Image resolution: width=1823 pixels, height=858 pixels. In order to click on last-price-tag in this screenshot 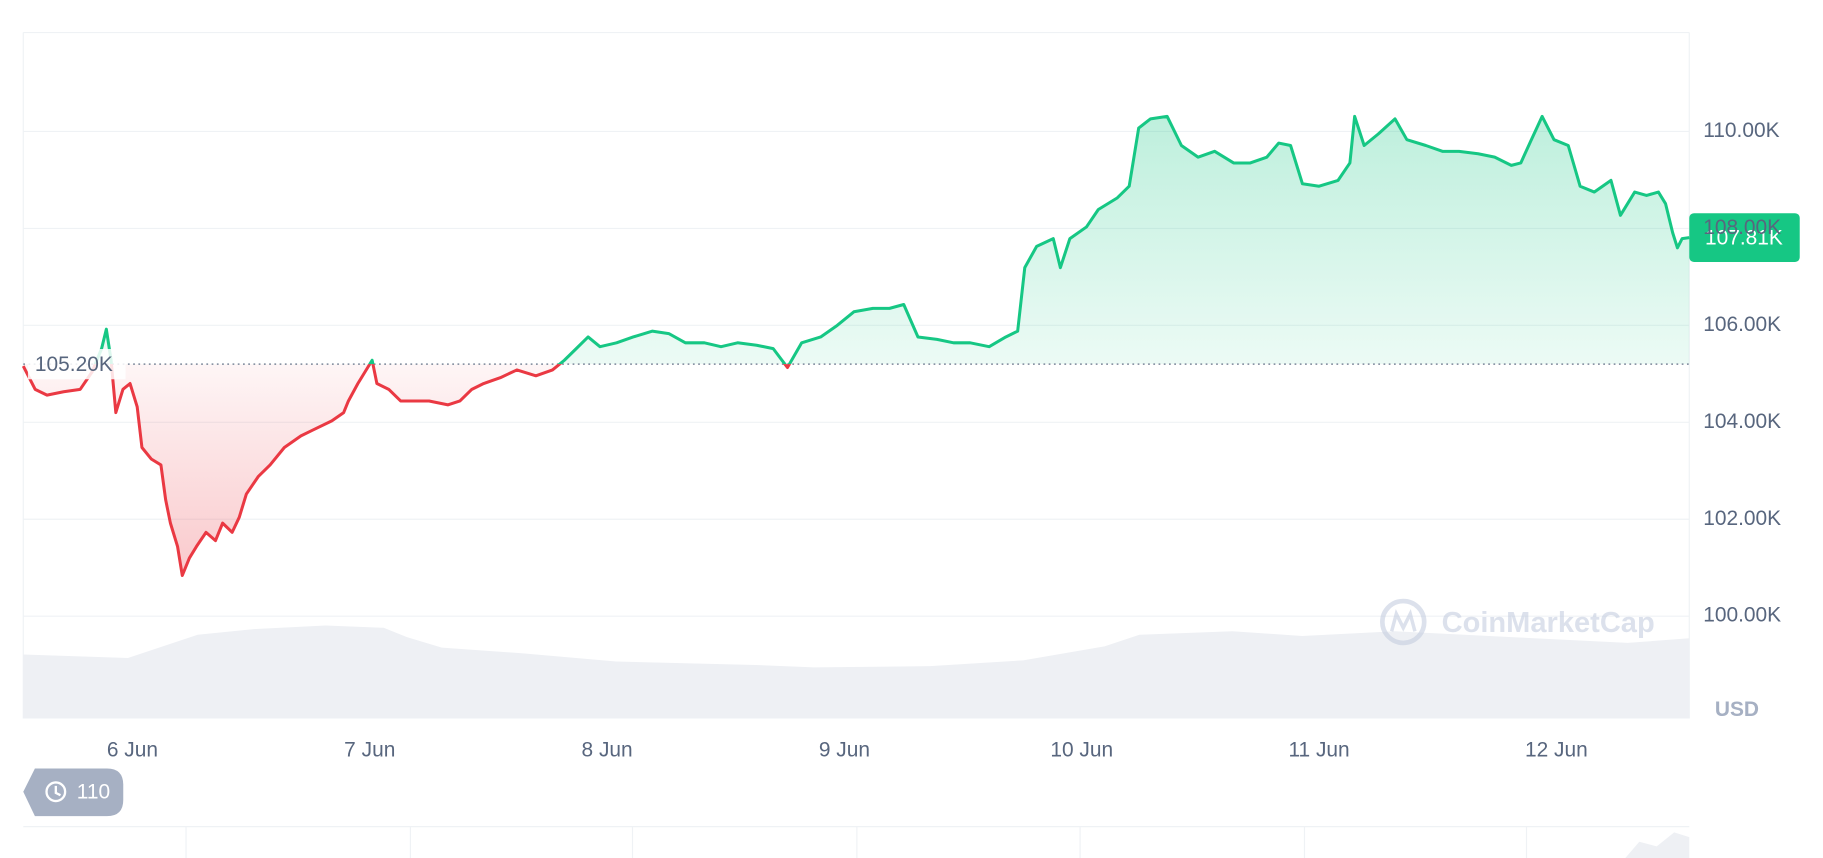, I will do `click(1744, 238)`.